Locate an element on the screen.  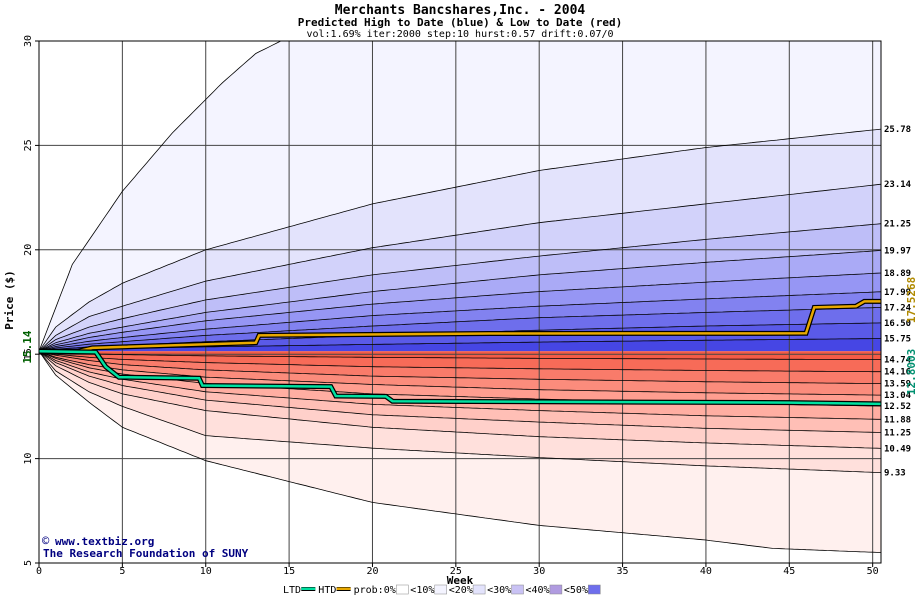
percentile-label: 17.24 is located at coordinates (898, 308).